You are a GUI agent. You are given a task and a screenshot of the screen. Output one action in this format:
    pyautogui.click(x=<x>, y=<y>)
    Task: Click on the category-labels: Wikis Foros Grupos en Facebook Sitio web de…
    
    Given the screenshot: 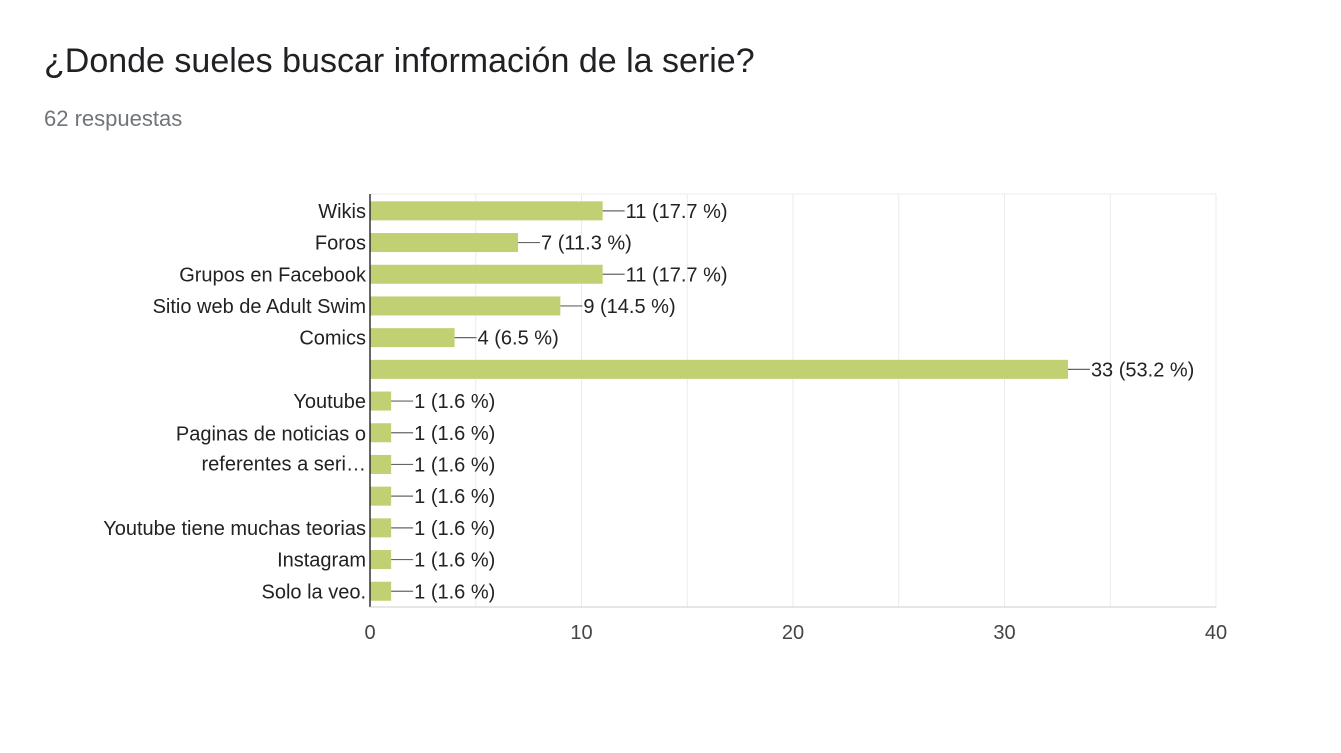 What is the action you would take?
    pyautogui.click(x=235, y=402)
    